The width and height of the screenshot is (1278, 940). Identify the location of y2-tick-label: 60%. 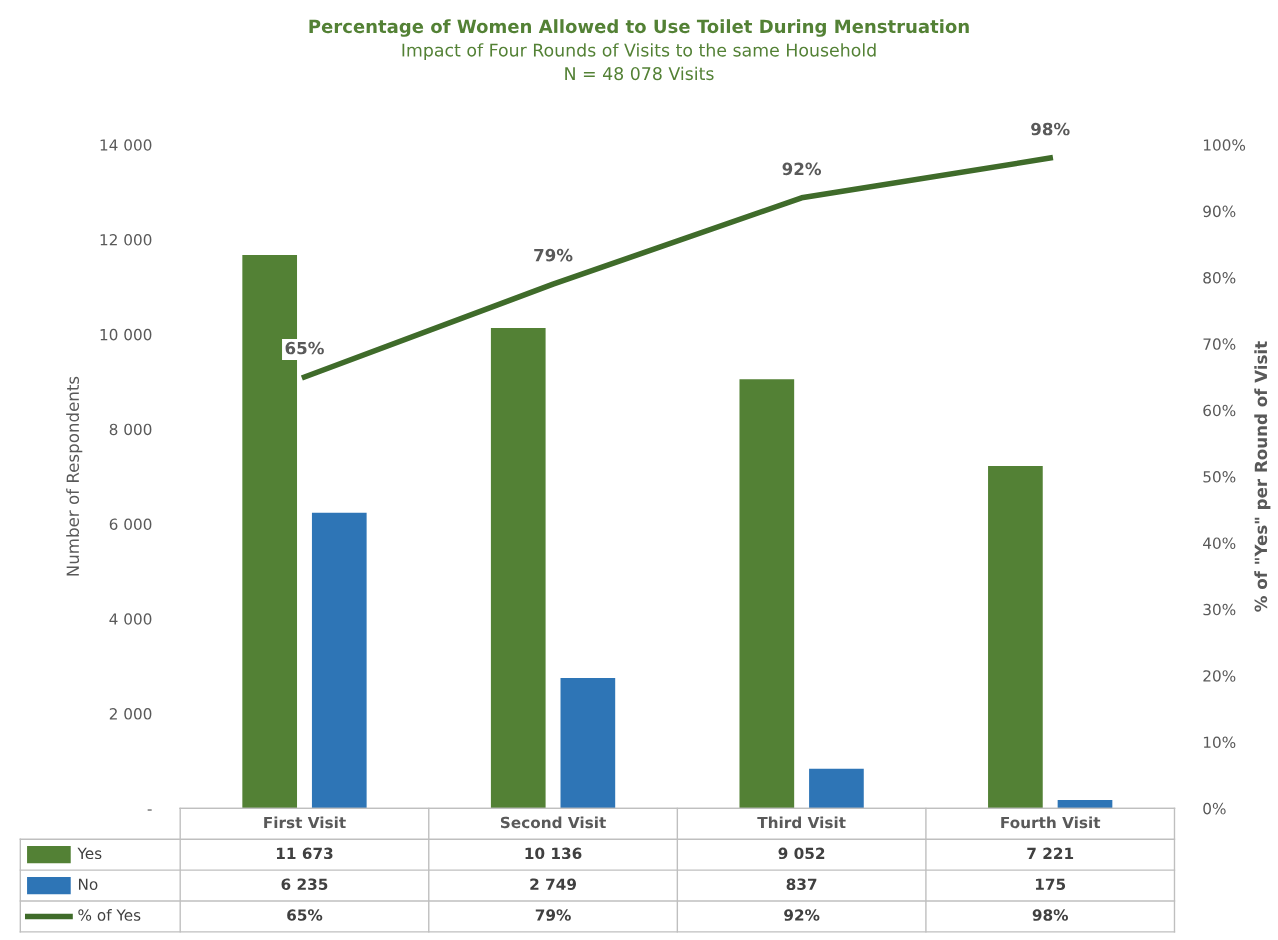
(1219, 410).